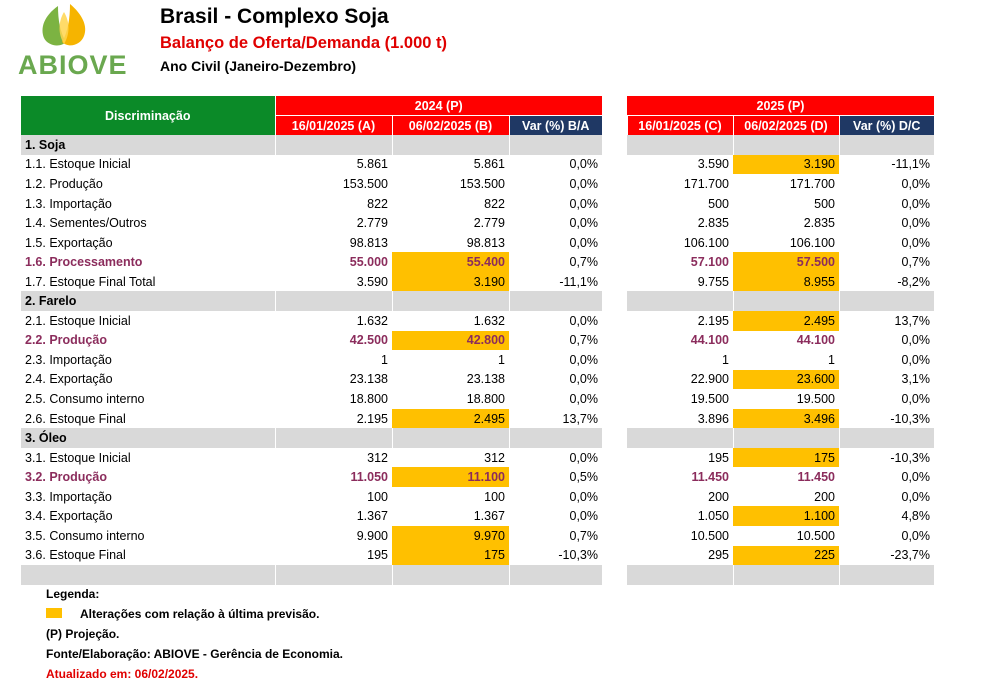 This screenshot has width=1000, height=685. I want to click on abiove-logo: ABIOVE, so click(70, 41).